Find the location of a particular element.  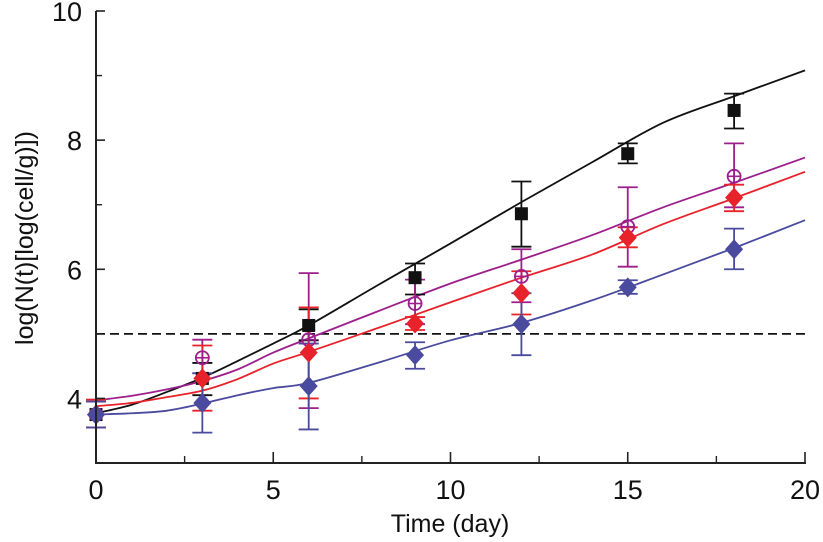

x-axis-title: Time (day) is located at coordinates (450, 524).